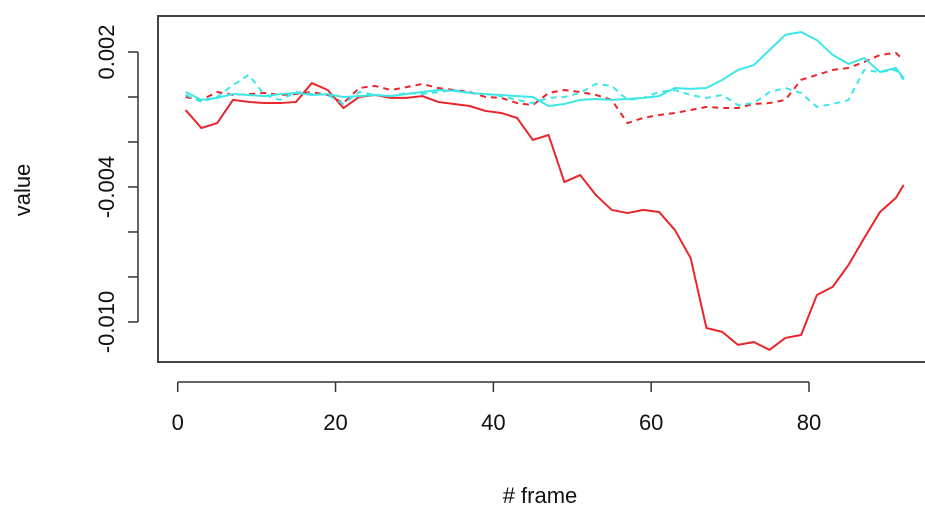 The height and width of the screenshot is (516, 925). What do you see at coordinates (335, 422) in the screenshot?
I see `x-tick-label: 20` at bounding box center [335, 422].